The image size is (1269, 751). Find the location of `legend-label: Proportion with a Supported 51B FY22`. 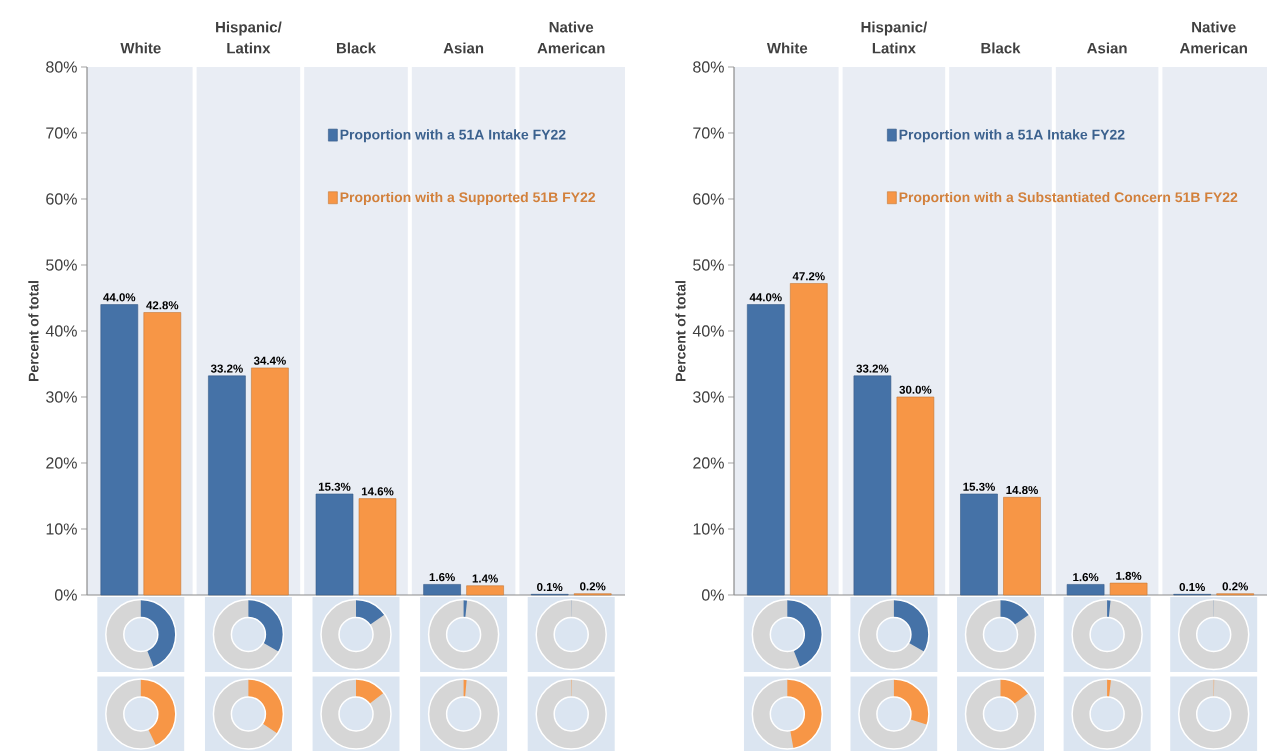

legend-label: Proportion with a Supported 51B FY22 is located at coordinates (468, 198).